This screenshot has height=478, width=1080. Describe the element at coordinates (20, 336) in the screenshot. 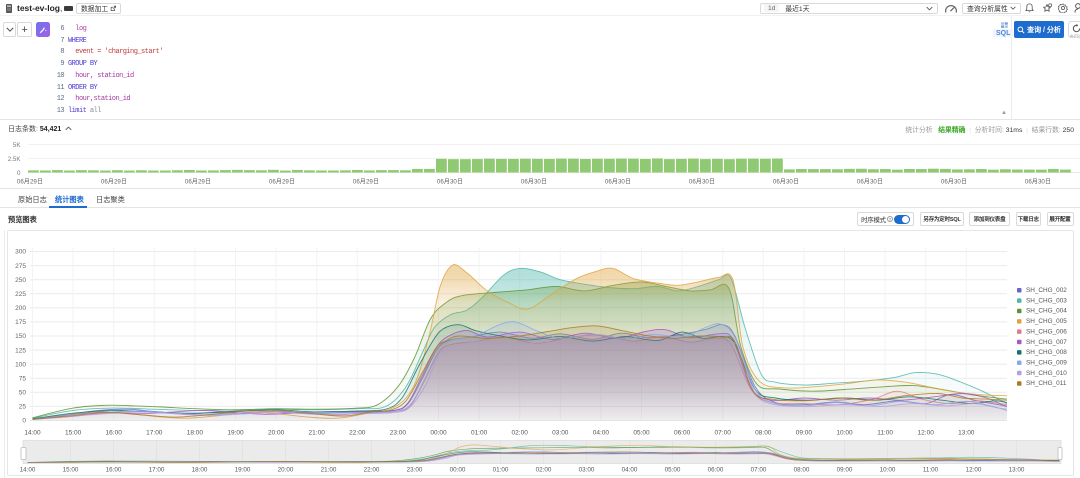

I see `svg-text: 150` at that location.